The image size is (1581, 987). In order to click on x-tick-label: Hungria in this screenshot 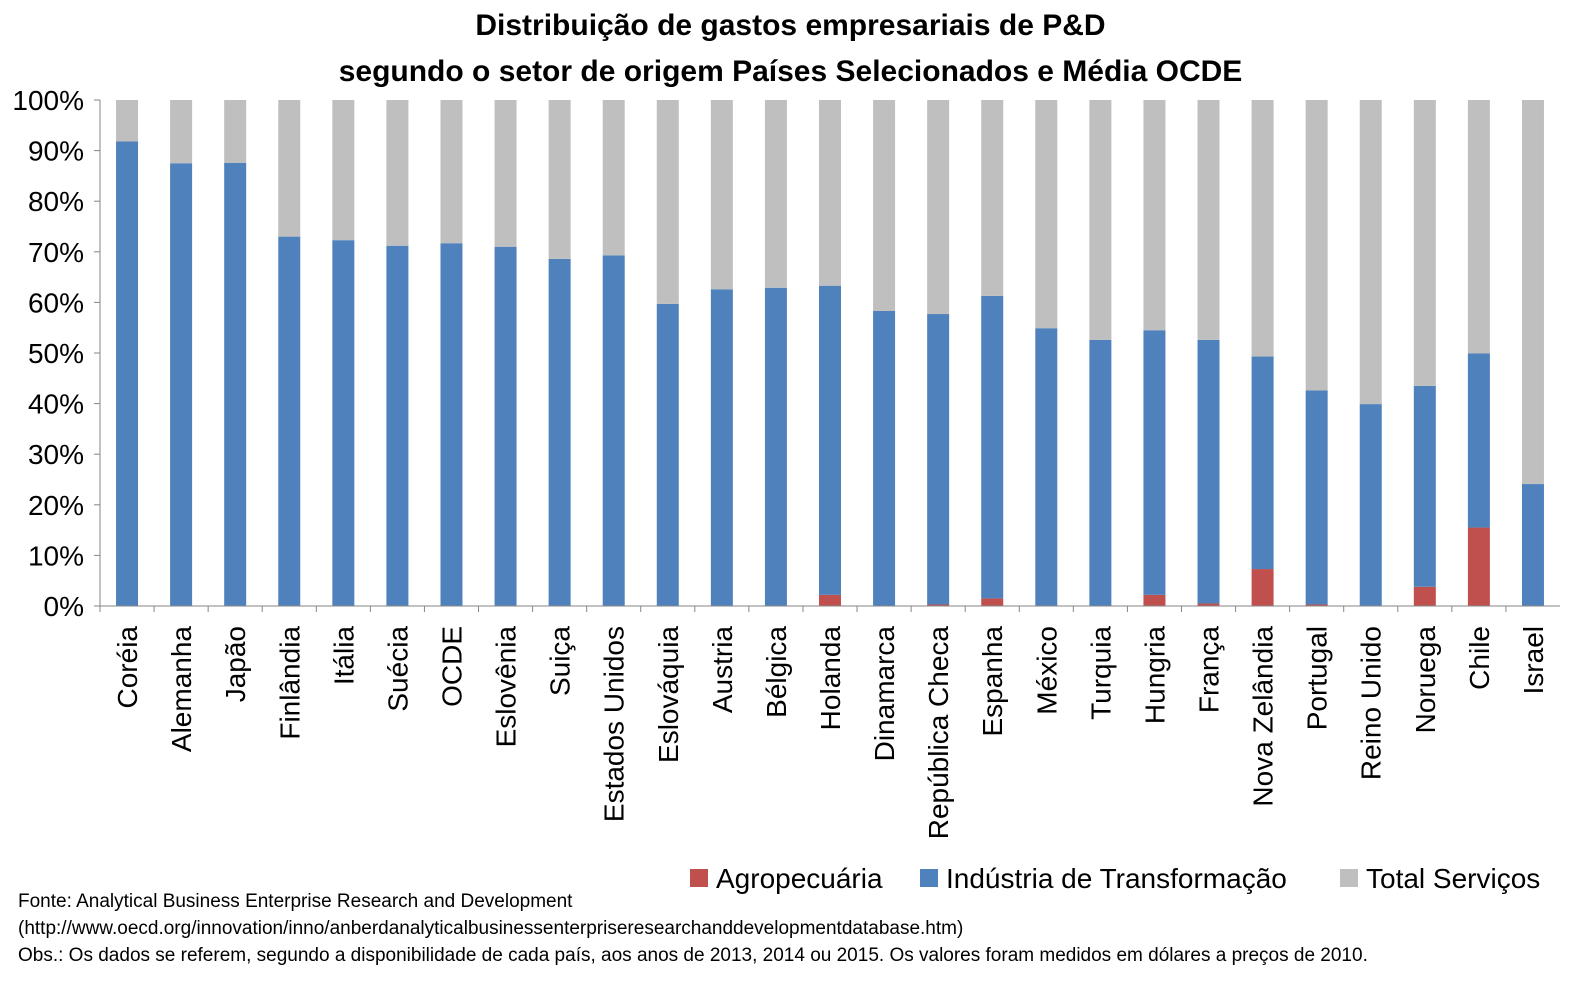, I will do `click(1154, 675)`.